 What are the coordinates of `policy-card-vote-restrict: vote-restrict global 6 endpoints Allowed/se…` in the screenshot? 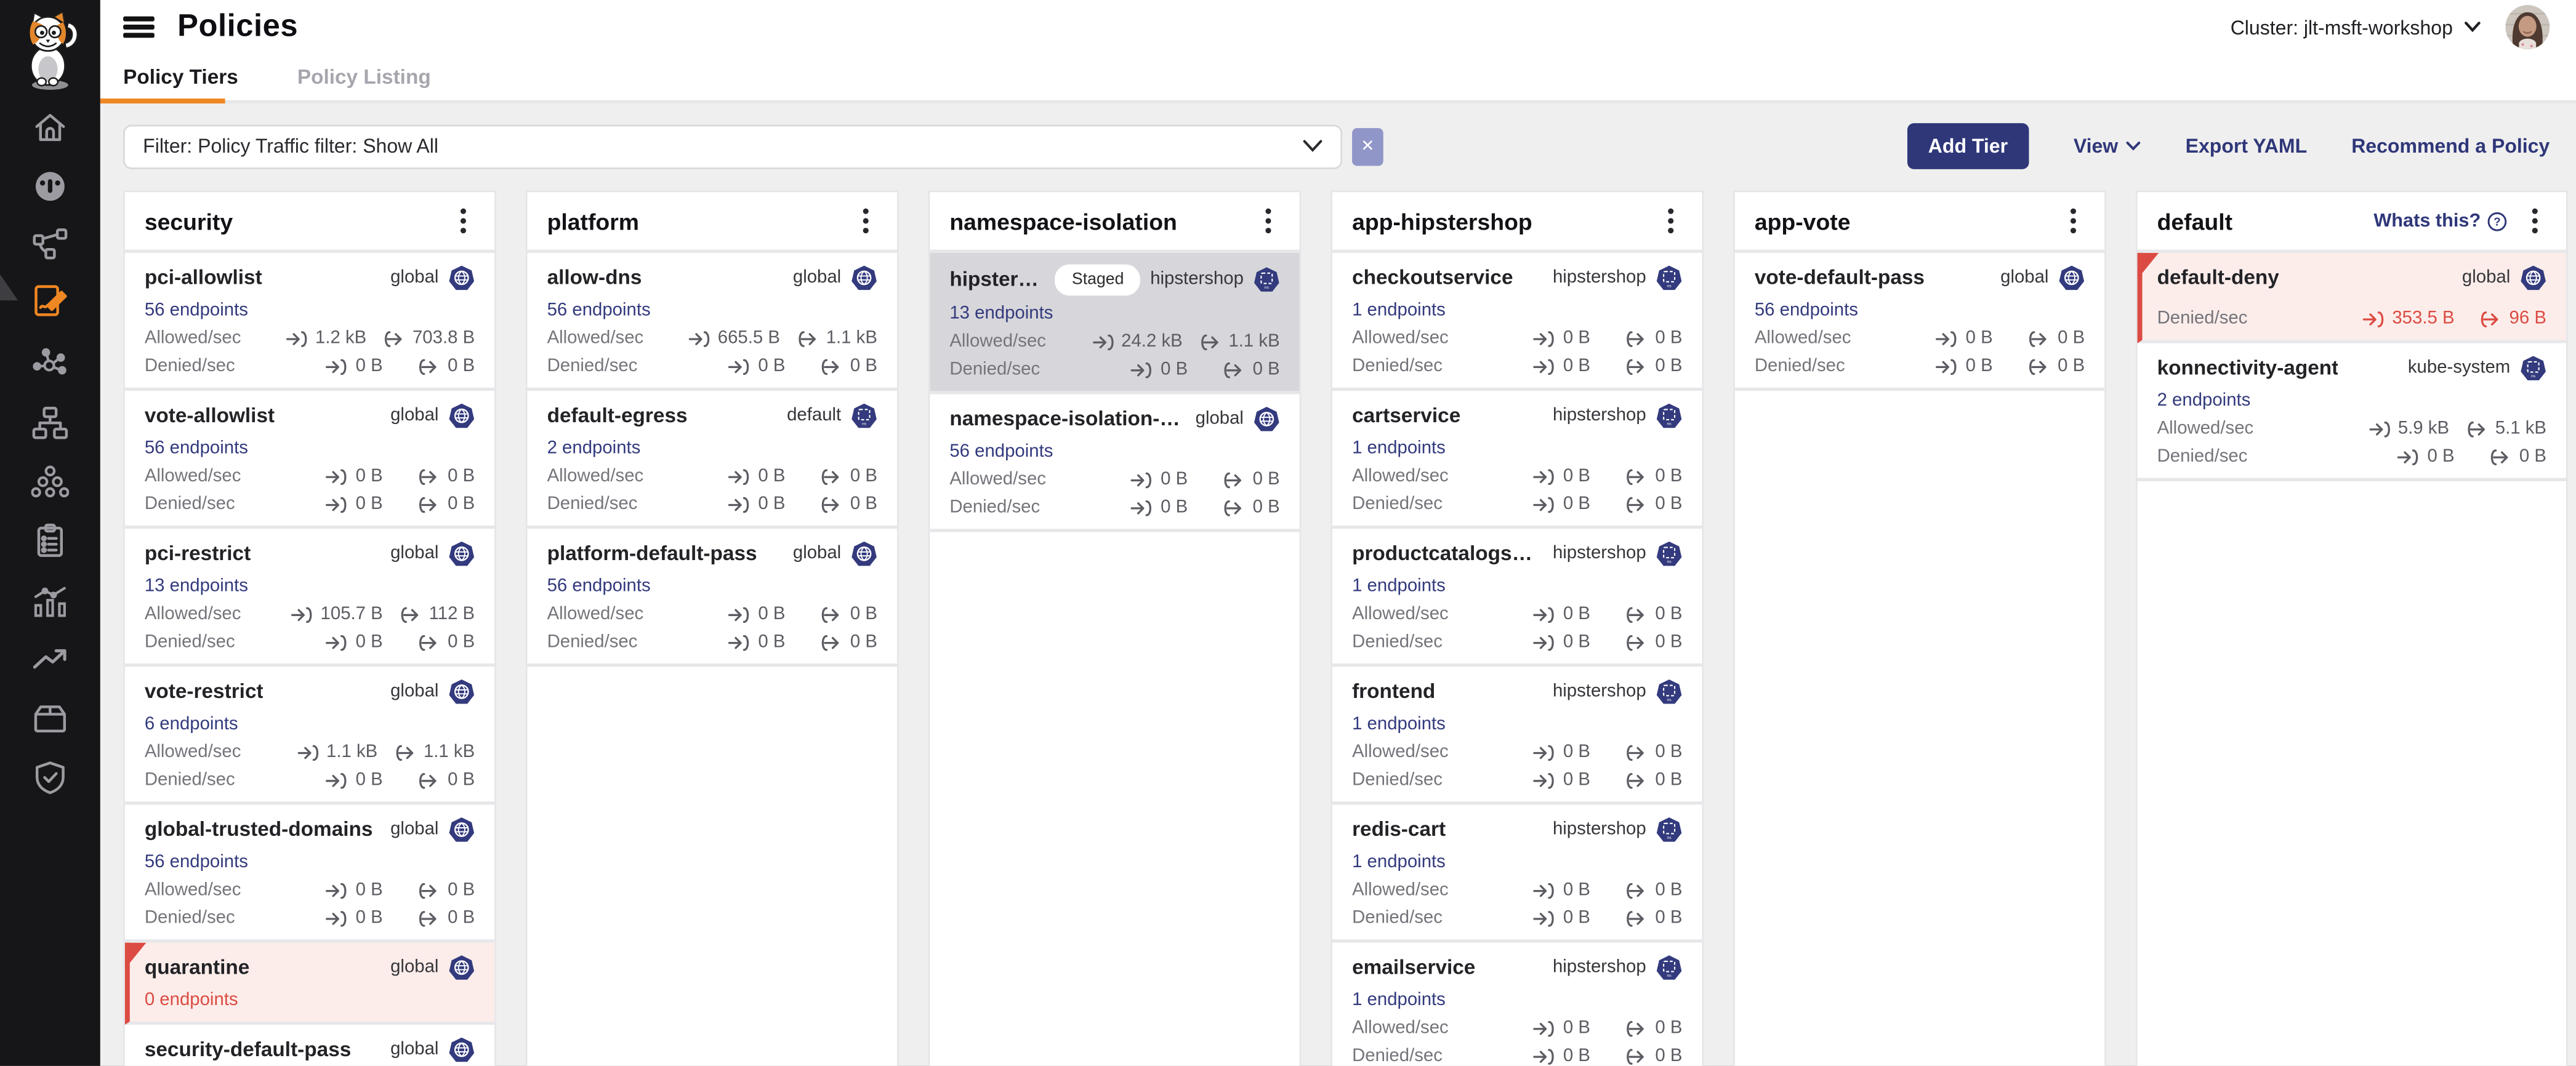 It's located at (309, 736).